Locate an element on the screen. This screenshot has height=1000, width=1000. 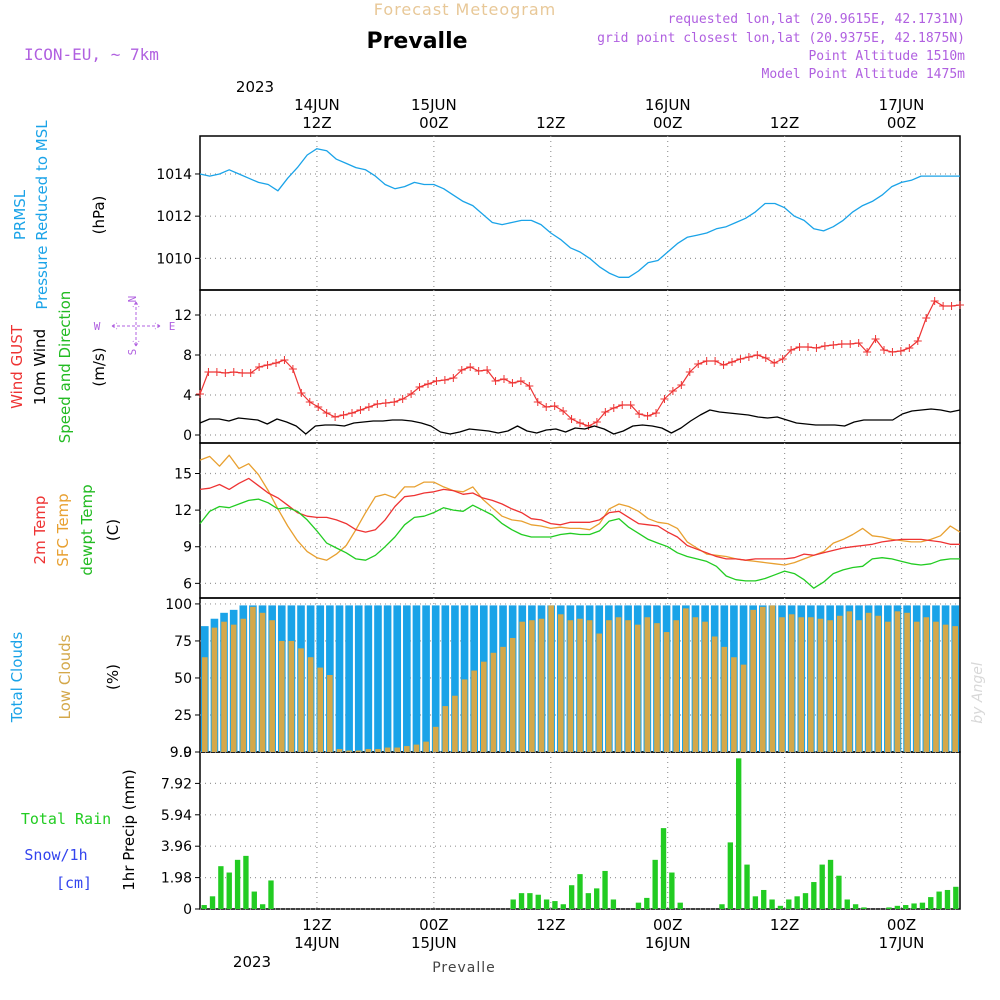
wind-direction-label: Speed and Direction is located at coordinates (65, 367).